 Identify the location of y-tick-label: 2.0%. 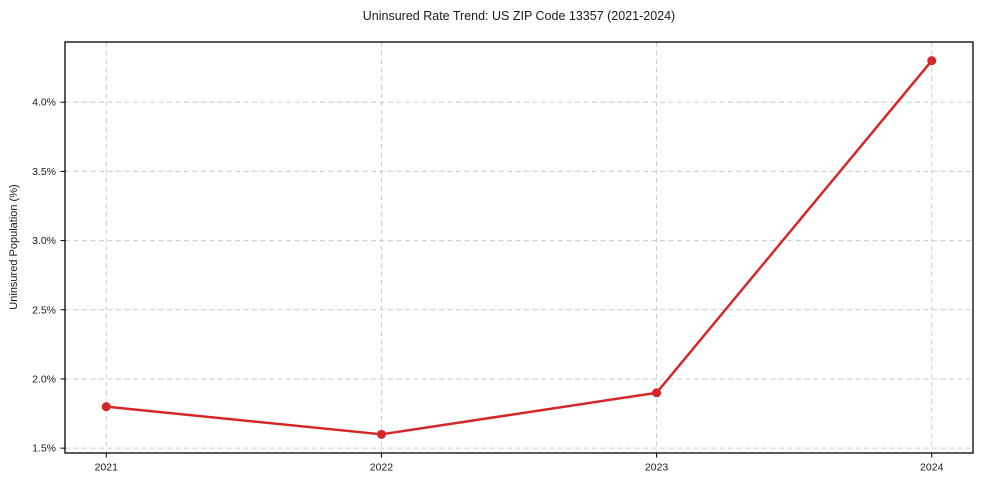
(44, 379).